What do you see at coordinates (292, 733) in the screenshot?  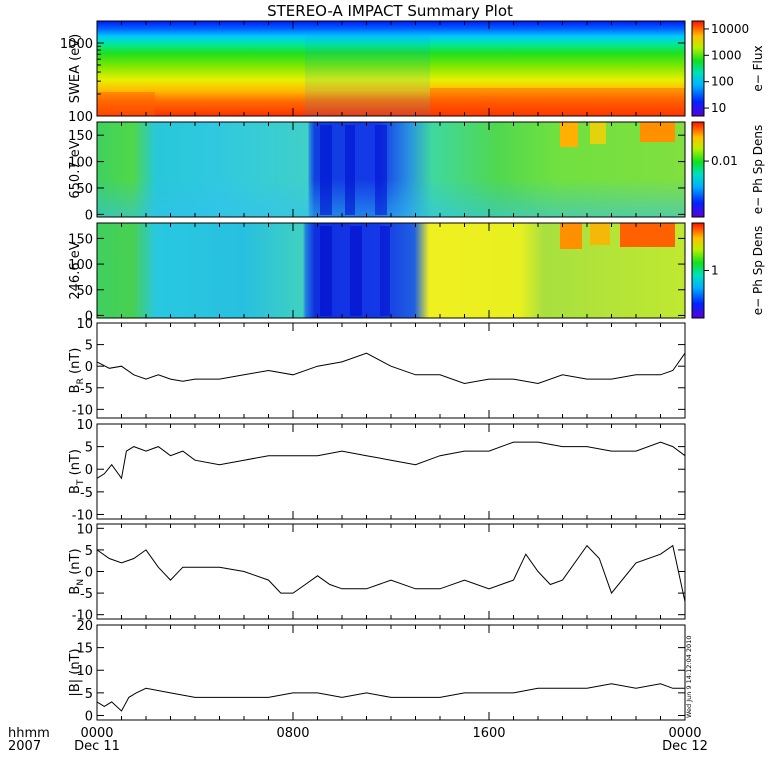 I see `x-tick-label: 0800` at bounding box center [292, 733].